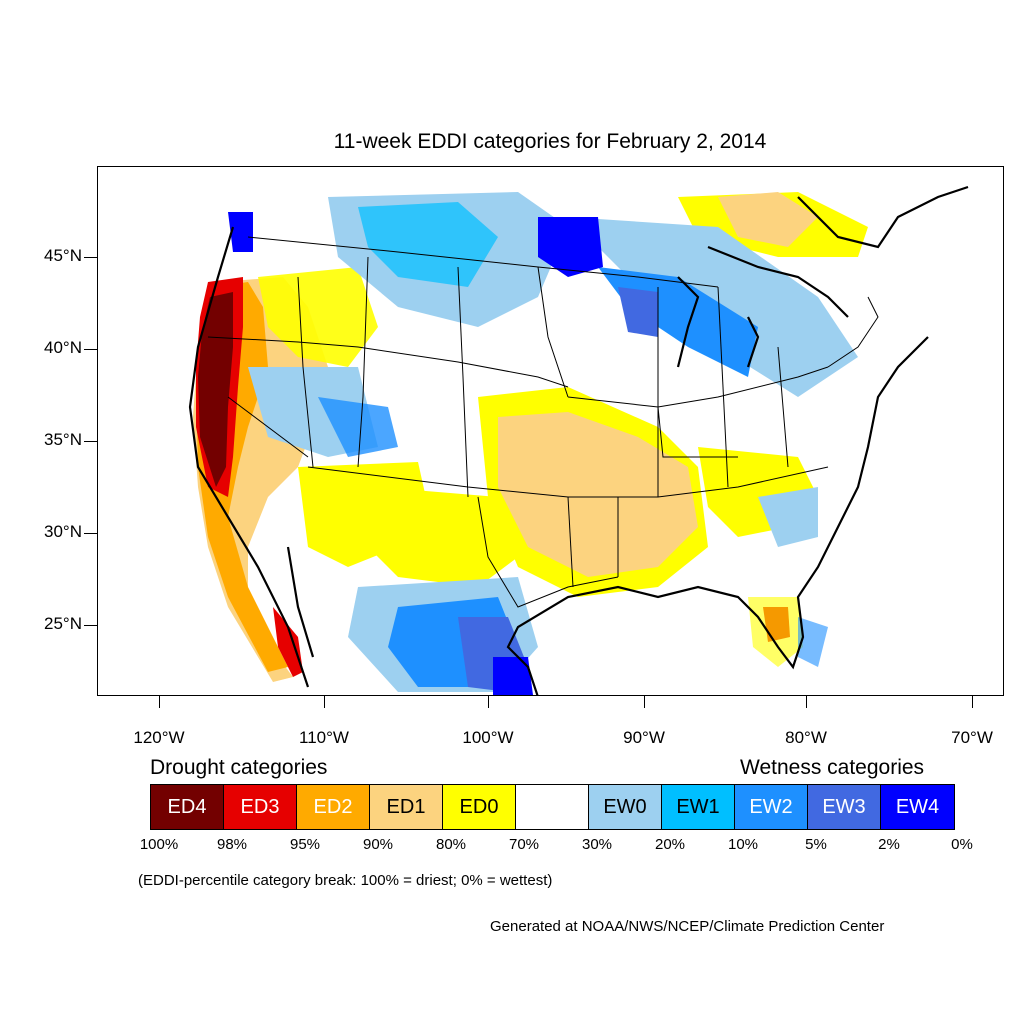 The width and height of the screenshot is (1024, 1024). Describe the element at coordinates (63, 439) in the screenshot. I see `lat-label-35: 35°N` at that location.